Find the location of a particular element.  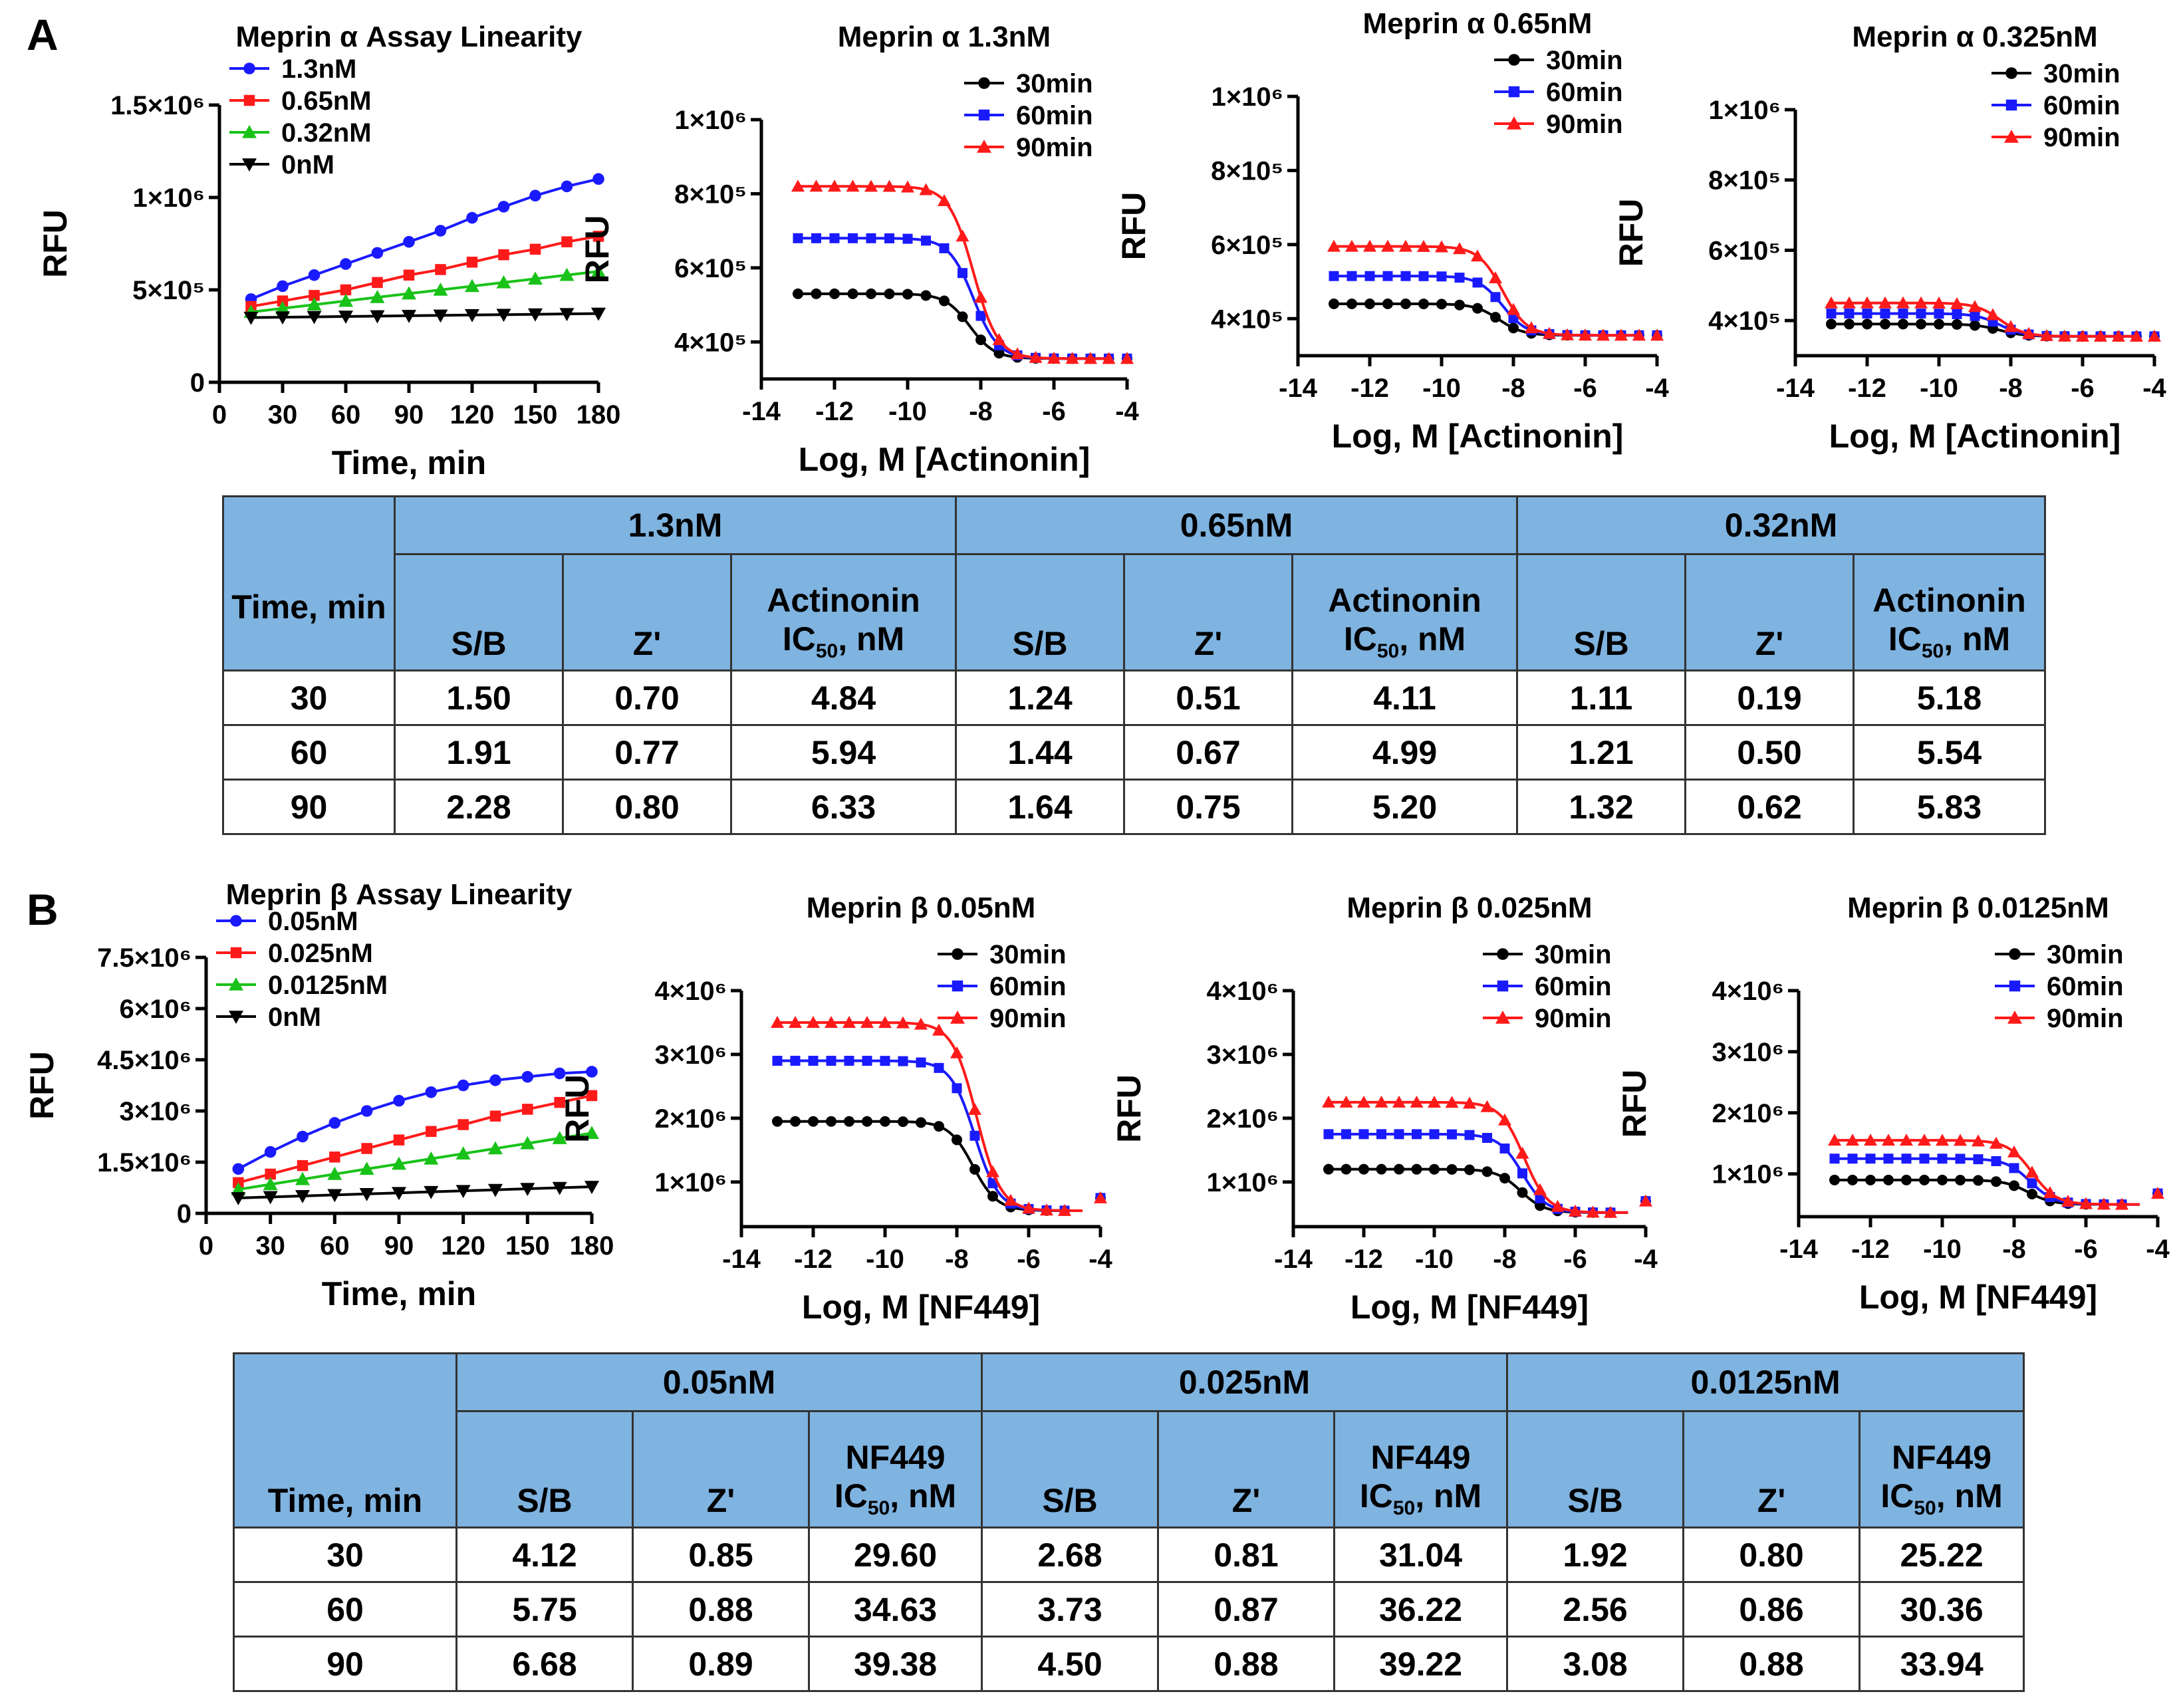

table-cell: 33.94 is located at coordinates (1942, 1664).